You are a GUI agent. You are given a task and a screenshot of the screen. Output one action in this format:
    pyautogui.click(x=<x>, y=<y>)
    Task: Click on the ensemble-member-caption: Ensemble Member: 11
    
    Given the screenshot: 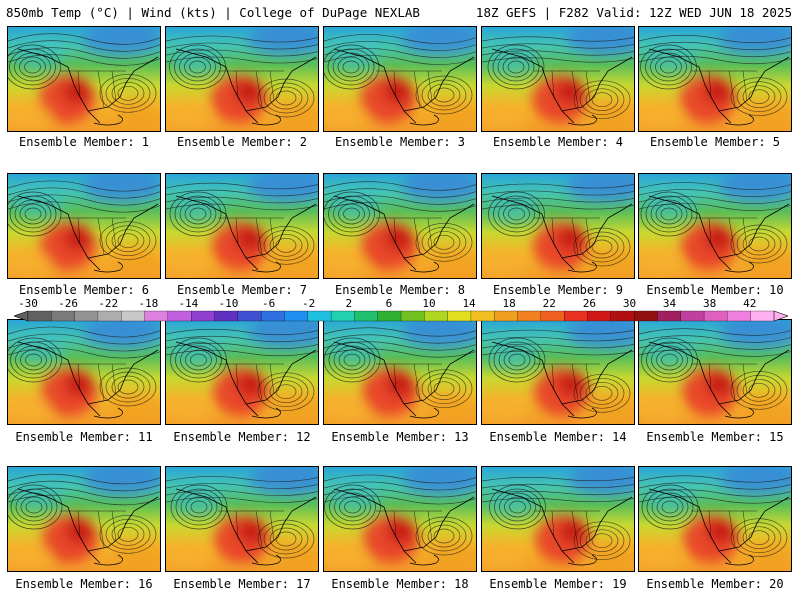 What is the action you would take?
    pyautogui.click(x=84, y=437)
    